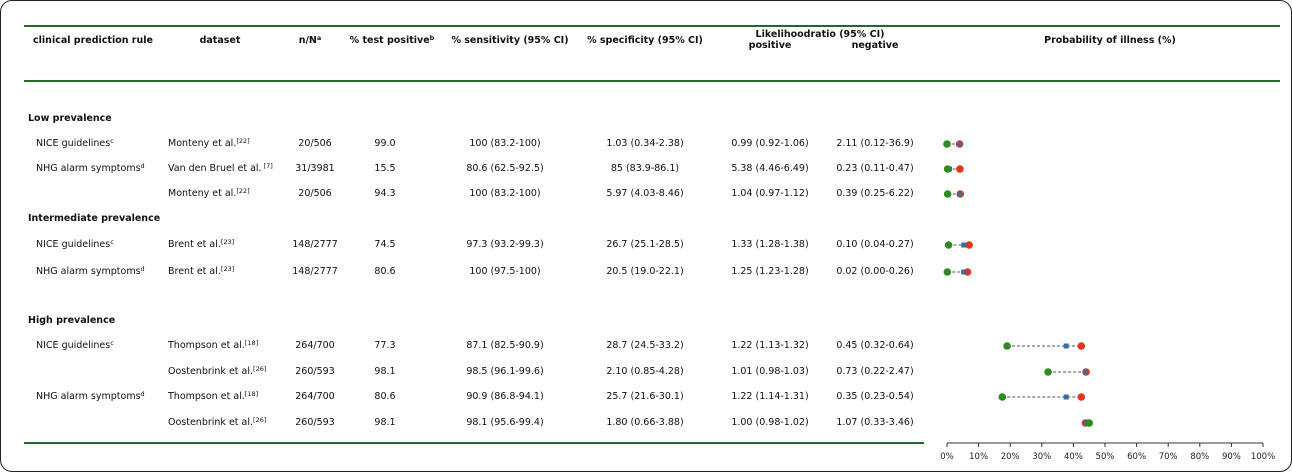  What do you see at coordinates (770, 168) in the screenshot?
I see `cell-lr-positive: 5.38 (4.46-6.49)` at bounding box center [770, 168].